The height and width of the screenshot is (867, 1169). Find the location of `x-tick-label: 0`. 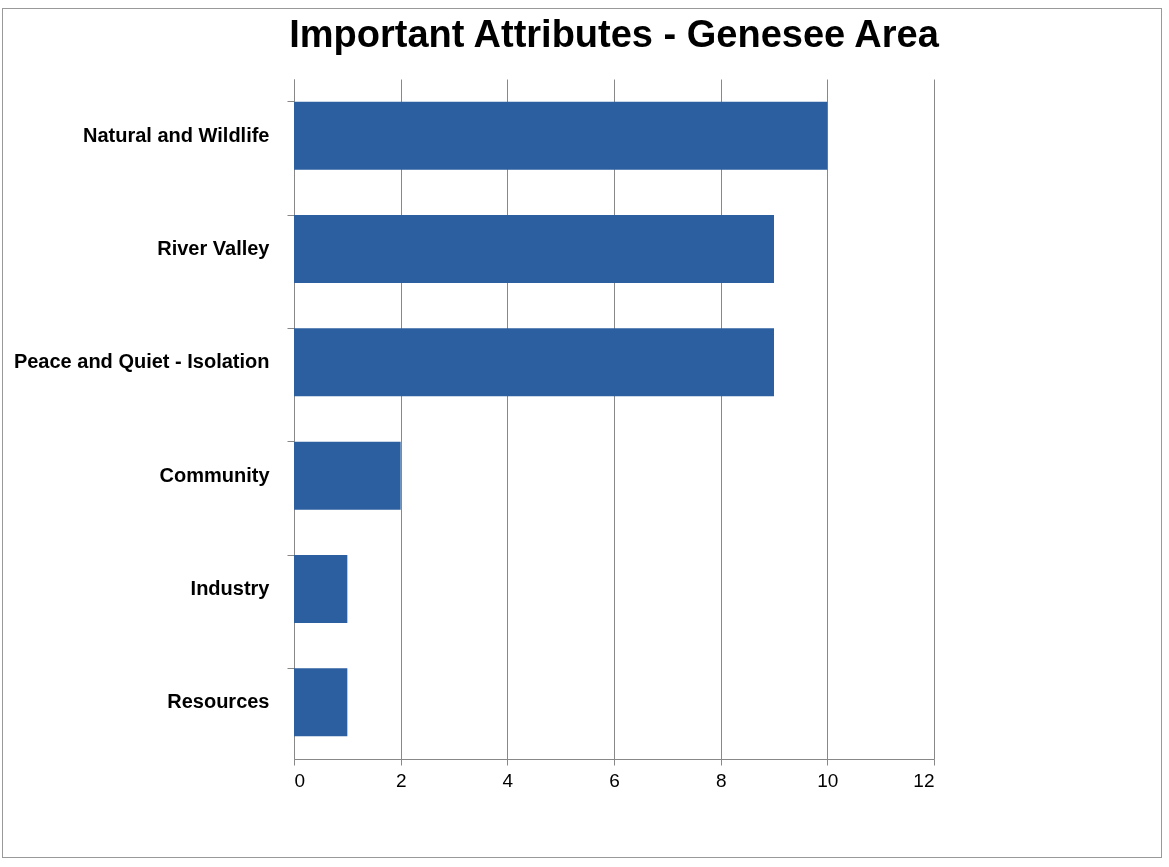

x-tick-label: 0 is located at coordinates (300, 780).